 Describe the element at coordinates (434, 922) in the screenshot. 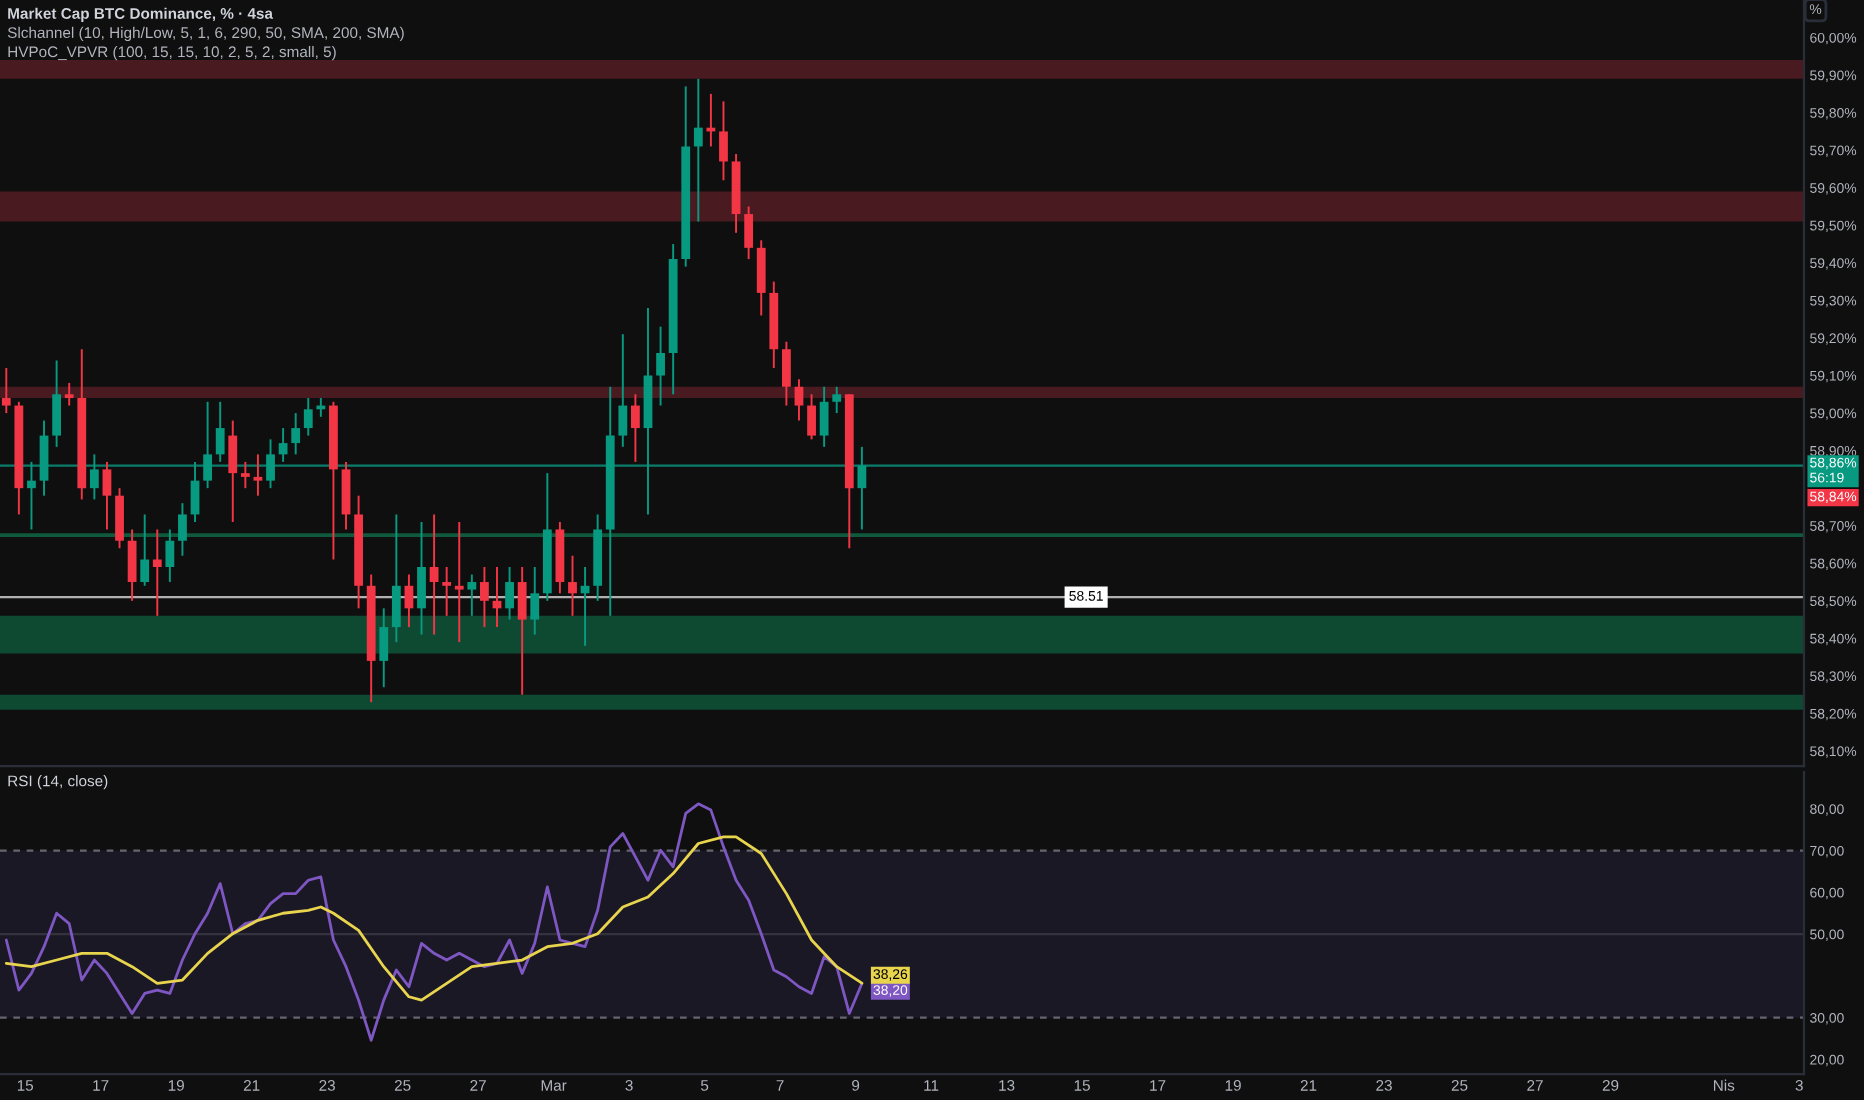

I see `line-series` at that location.